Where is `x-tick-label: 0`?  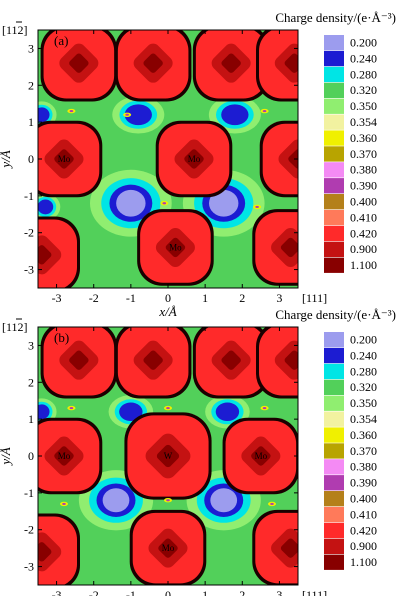
x-tick-label: 0 is located at coordinates (168, 592).